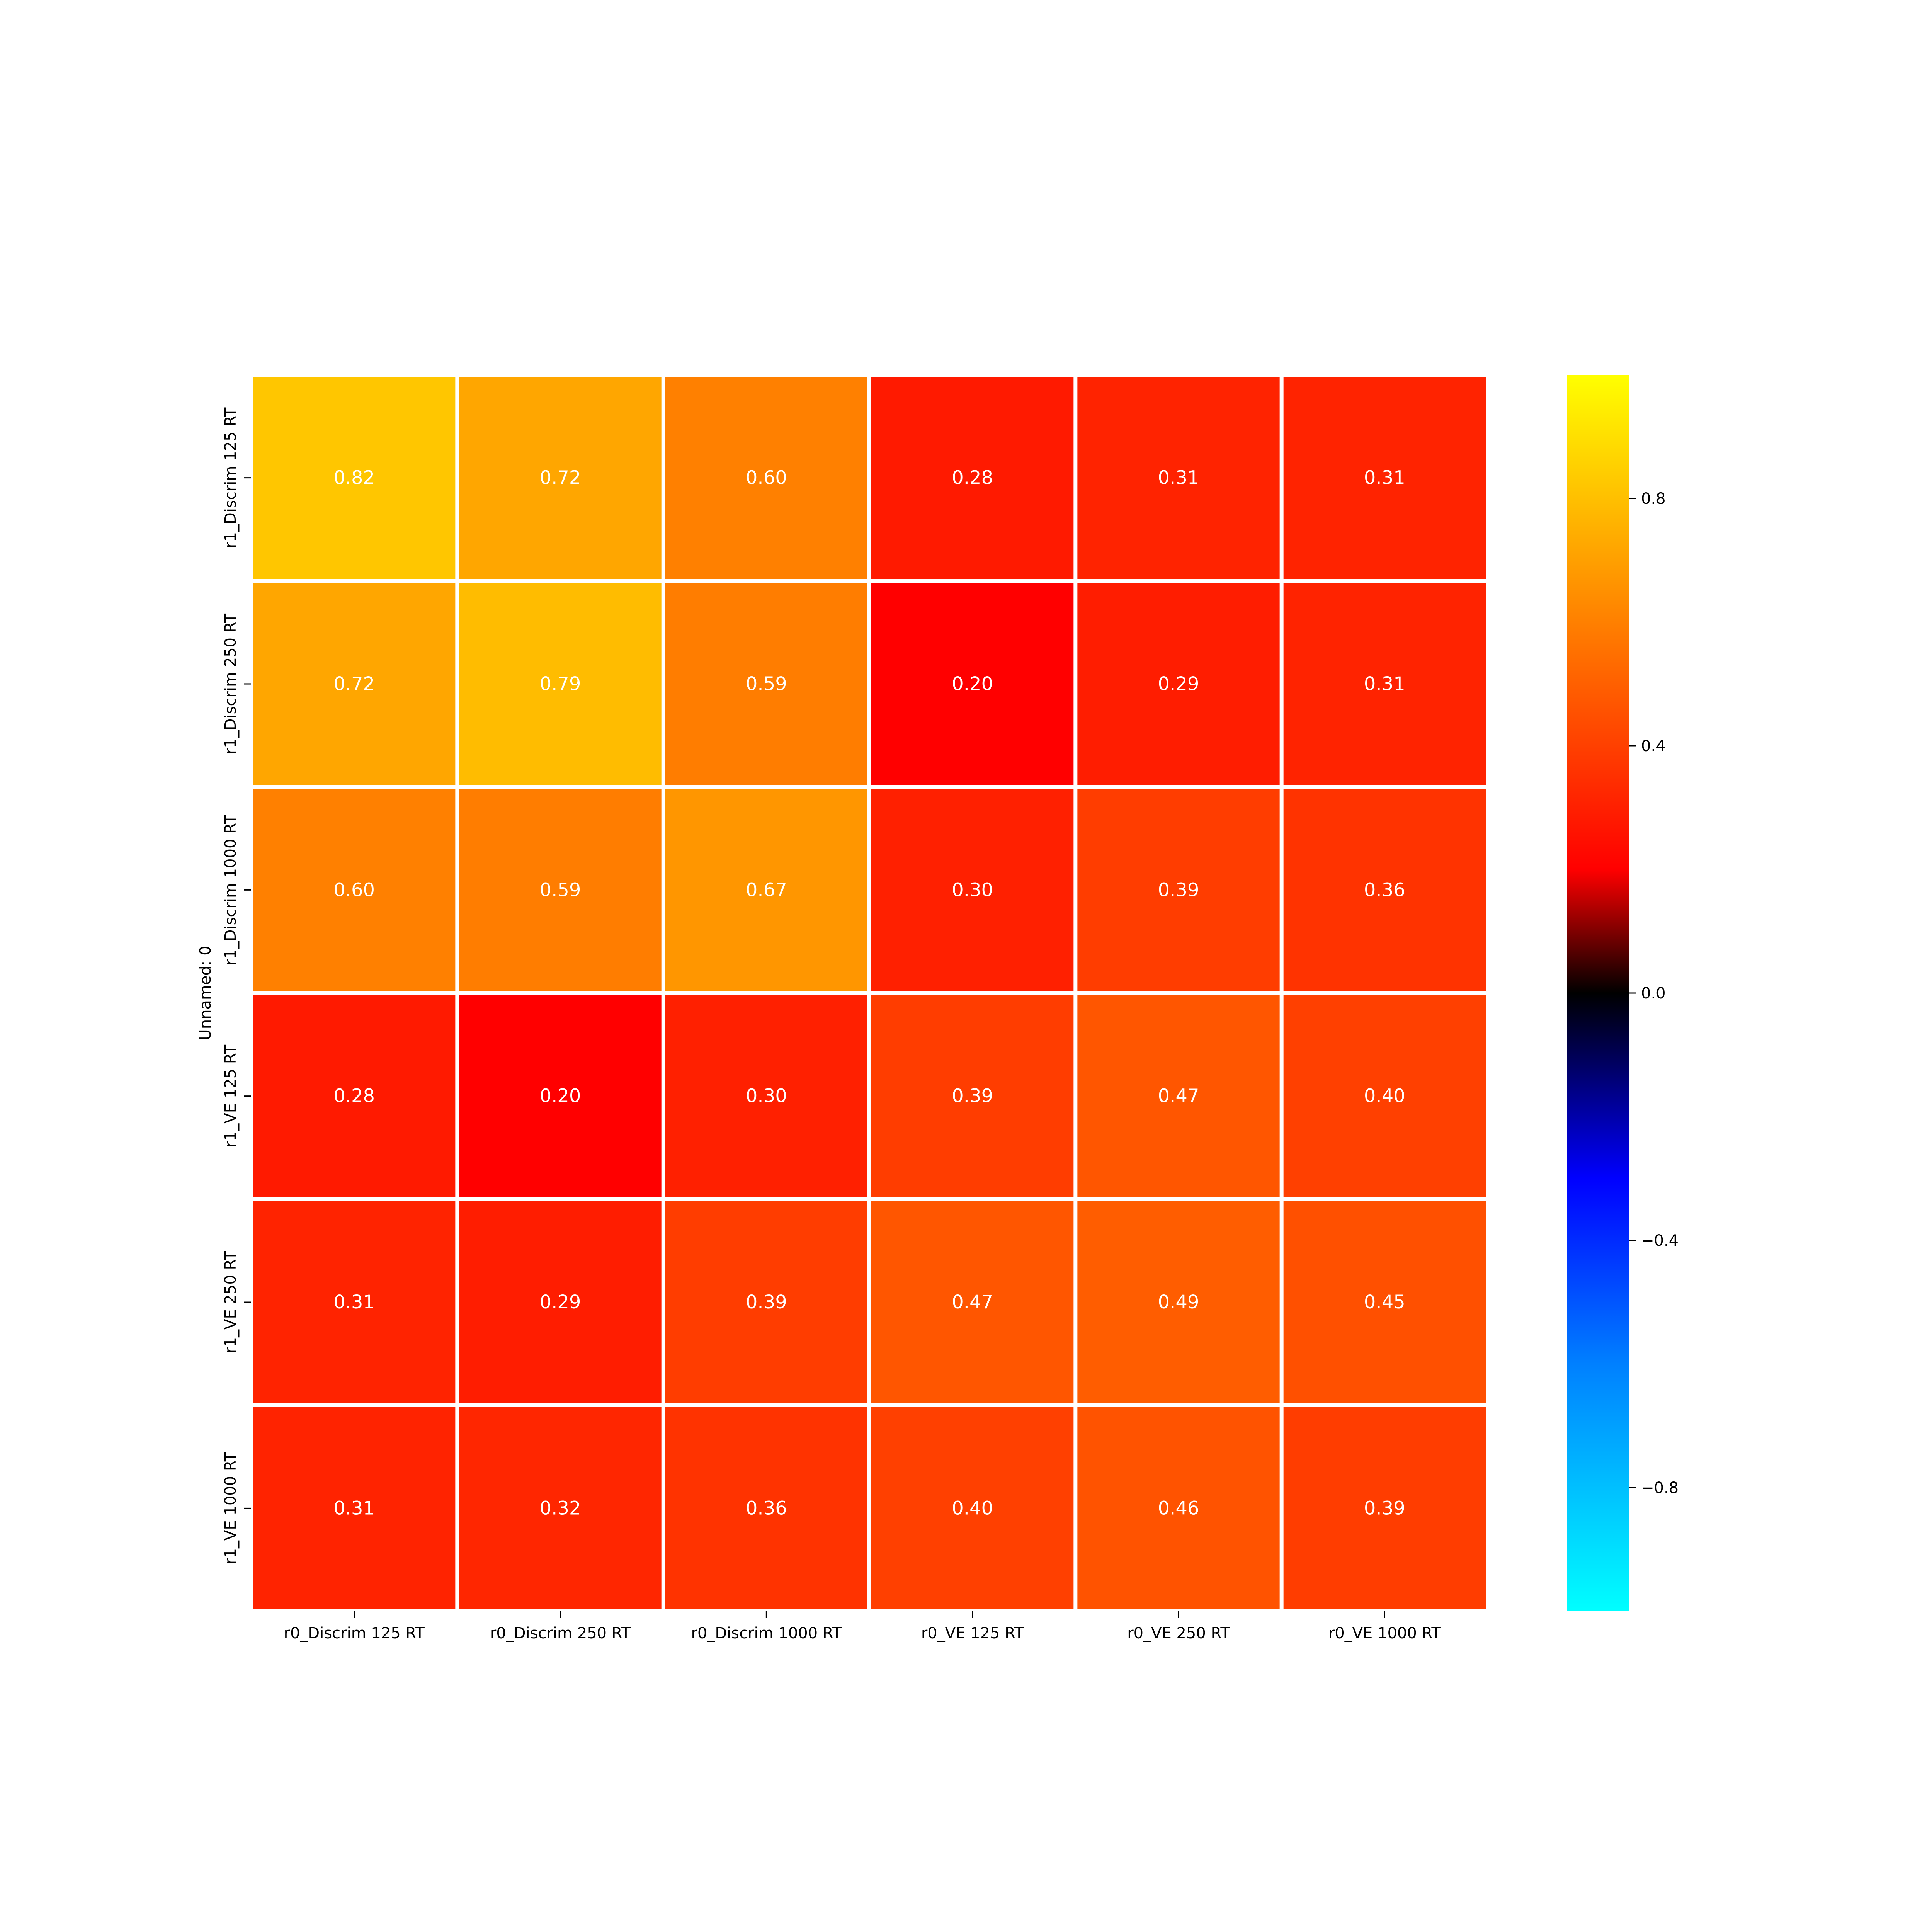  What do you see at coordinates (354, 478) in the screenshot?
I see `cell-value-label: 0.82` at bounding box center [354, 478].